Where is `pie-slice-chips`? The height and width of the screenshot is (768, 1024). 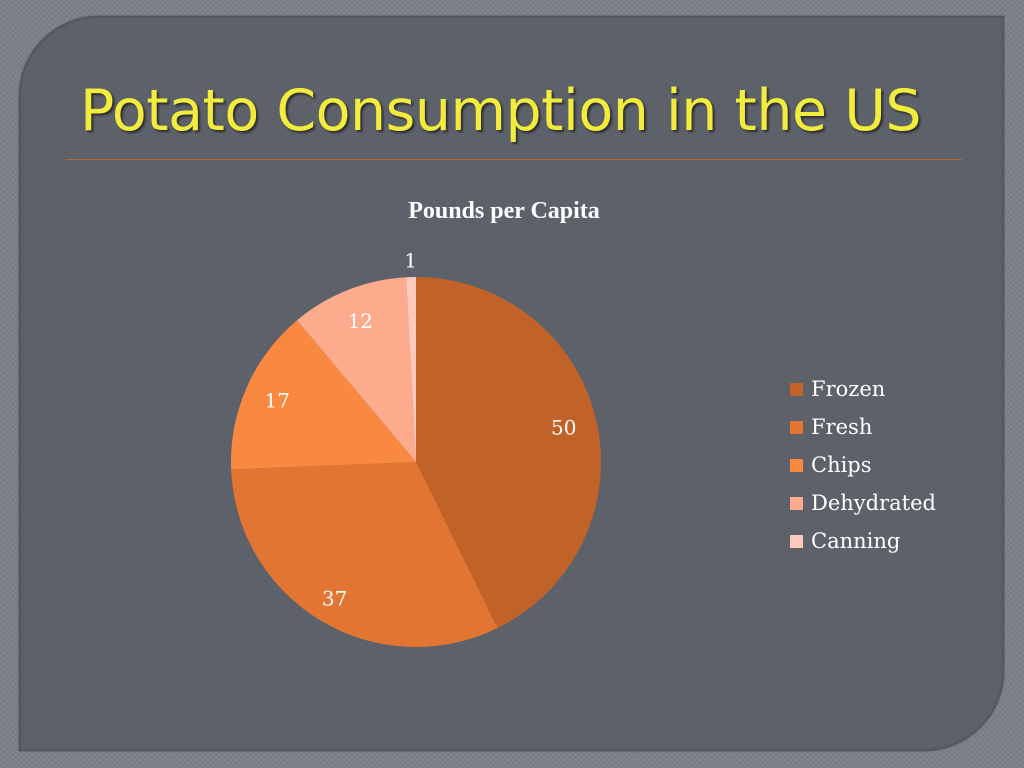
pie-slice-chips is located at coordinates (323, 395).